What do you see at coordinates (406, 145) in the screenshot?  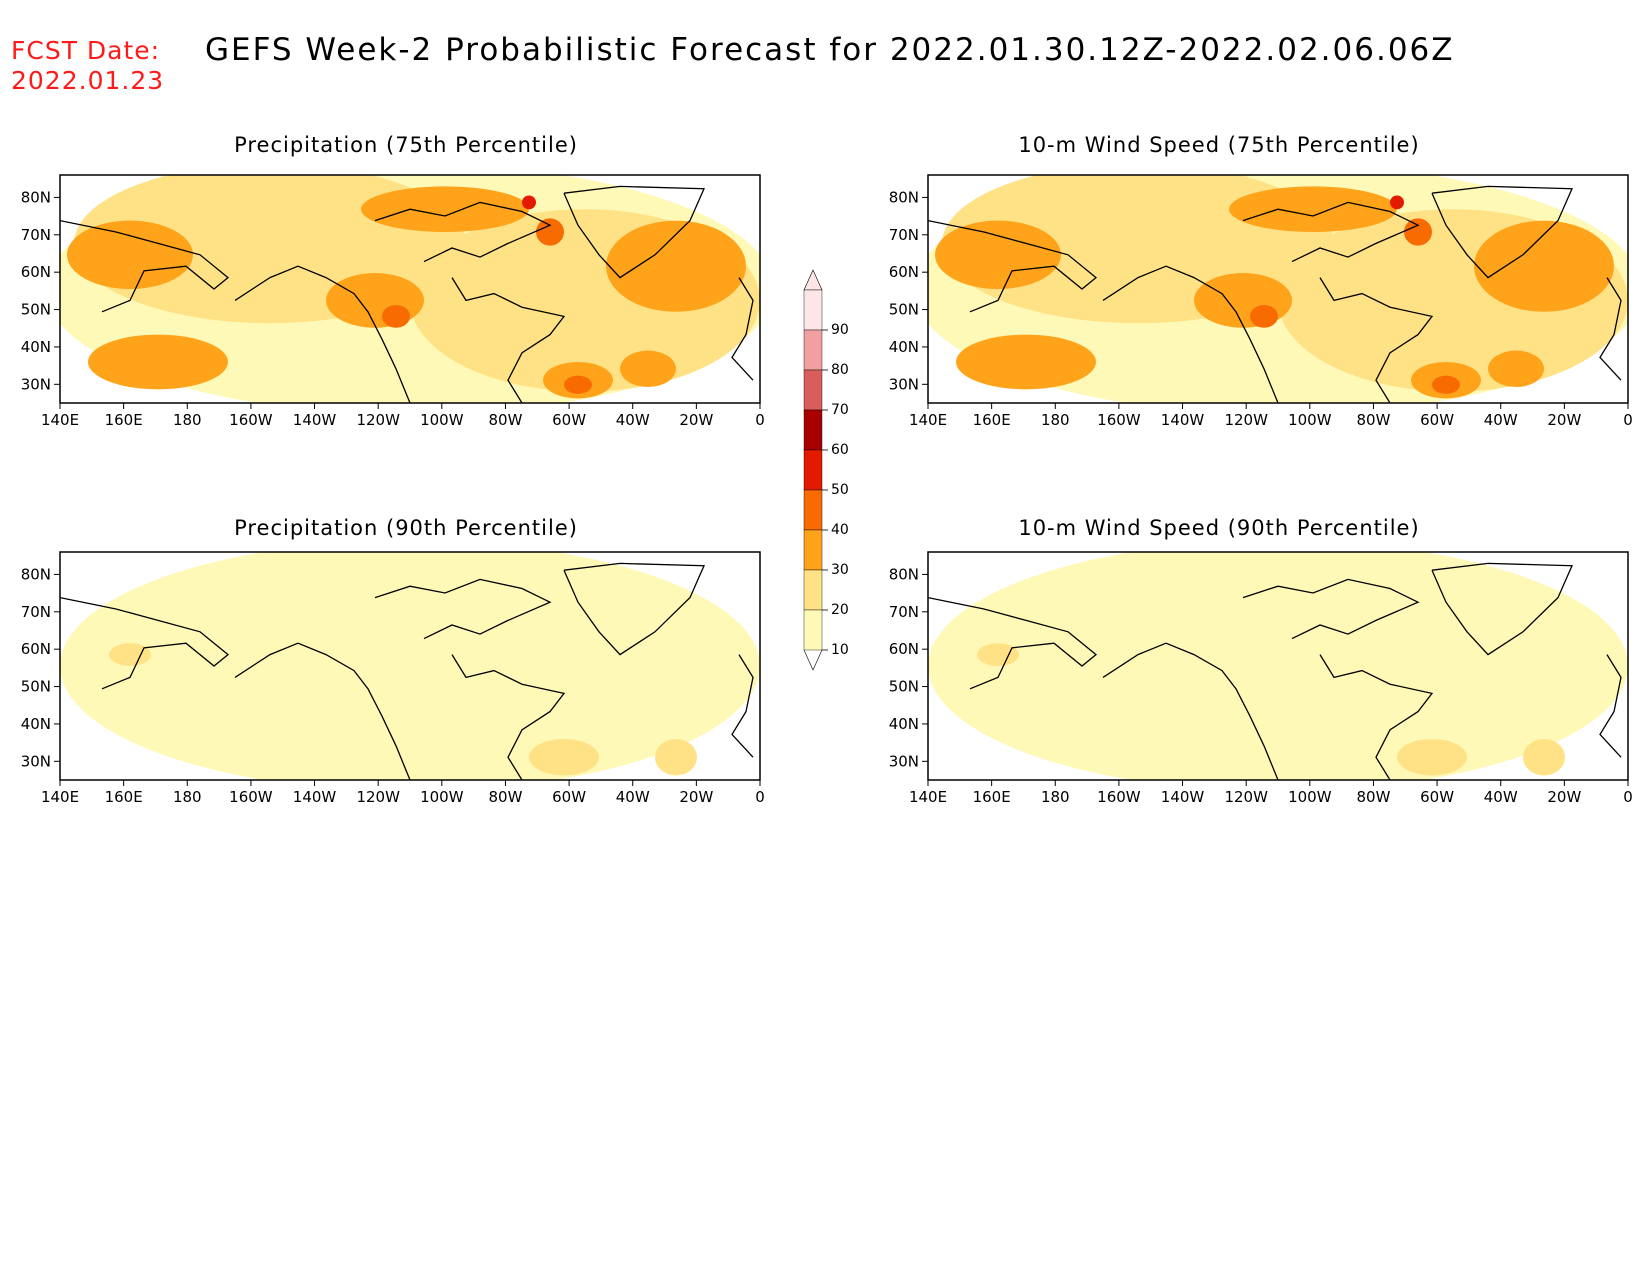 I see `panel-title-precip-75: Precipitation (75th Percentile)` at bounding box center [406, 145].